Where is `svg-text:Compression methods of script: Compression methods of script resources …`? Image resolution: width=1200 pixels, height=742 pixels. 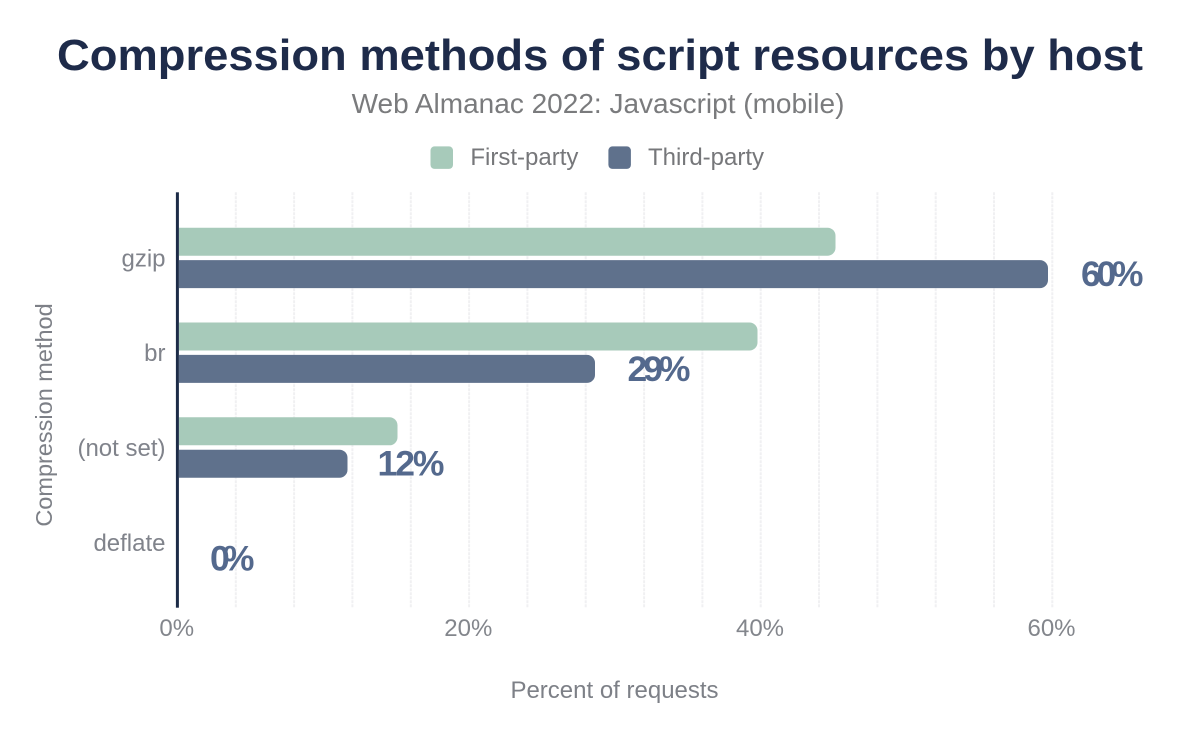 svg-text:Compression methods of script: Compression methods of script resources … is located at coordinates (600, 55).